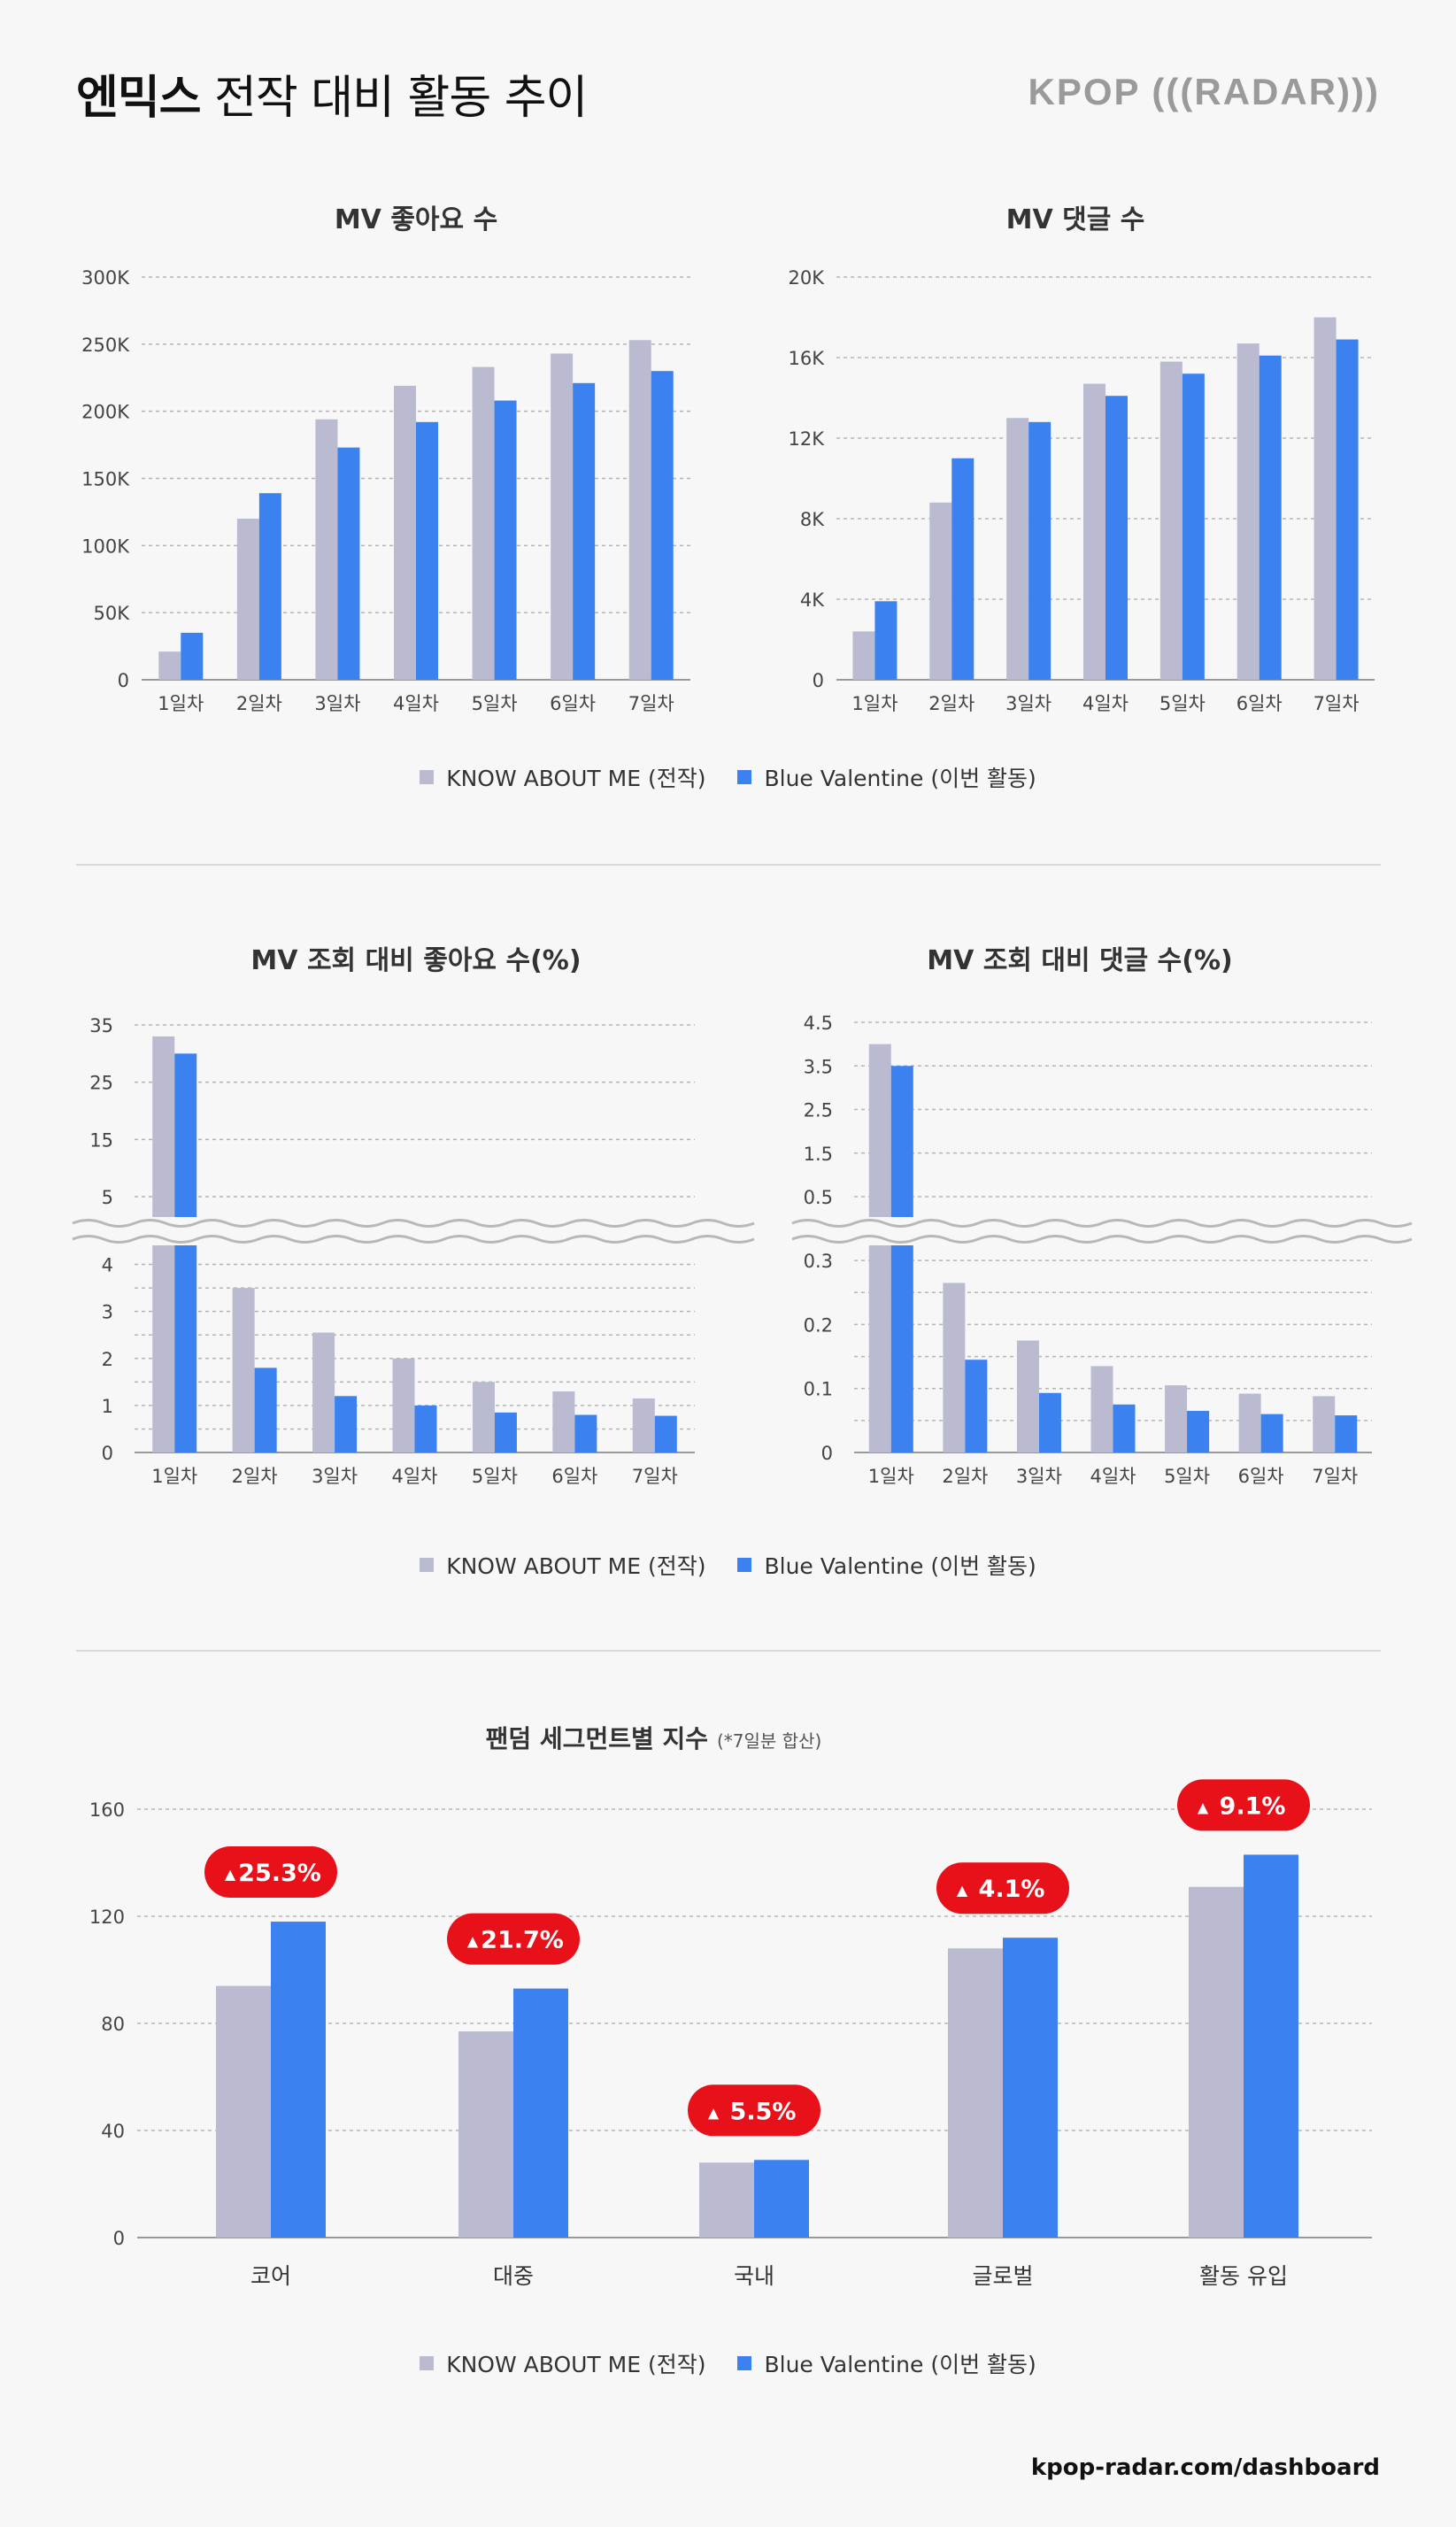  I want to click on y-tick-label: 12K, so click(807, 439).